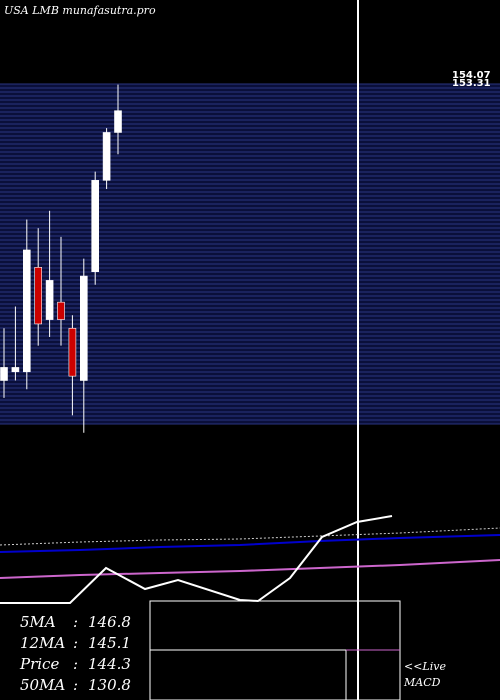 Image resolution: width=500 pixels, height=700 pixels. Describe the element at coordinates (75, 622) in the screenshot. I see `stat-5ma: 5MA:146.8` at that location.